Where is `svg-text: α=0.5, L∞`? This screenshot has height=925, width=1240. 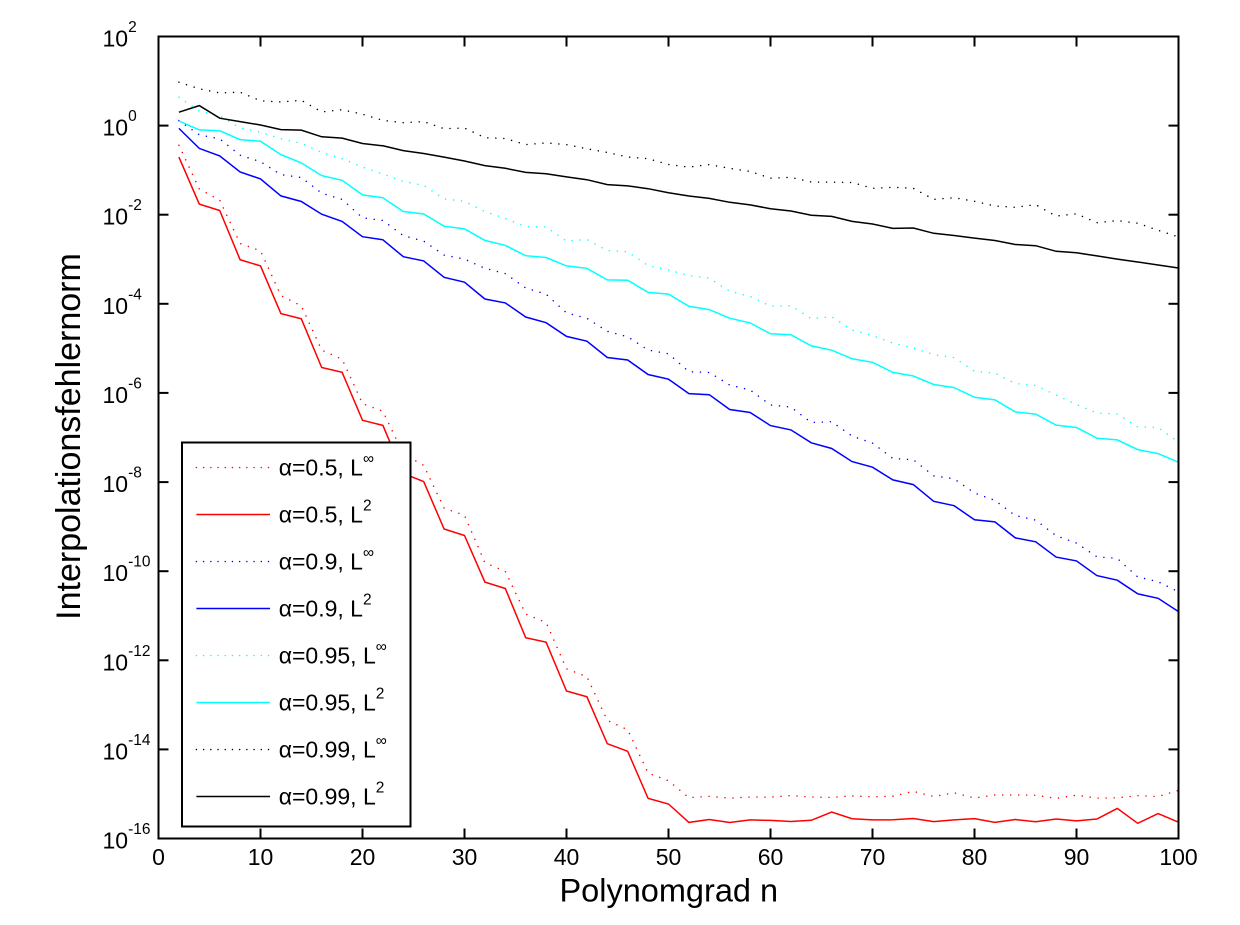 svg-text: α=0.5, L∞ is located at coordinates (326, 466).